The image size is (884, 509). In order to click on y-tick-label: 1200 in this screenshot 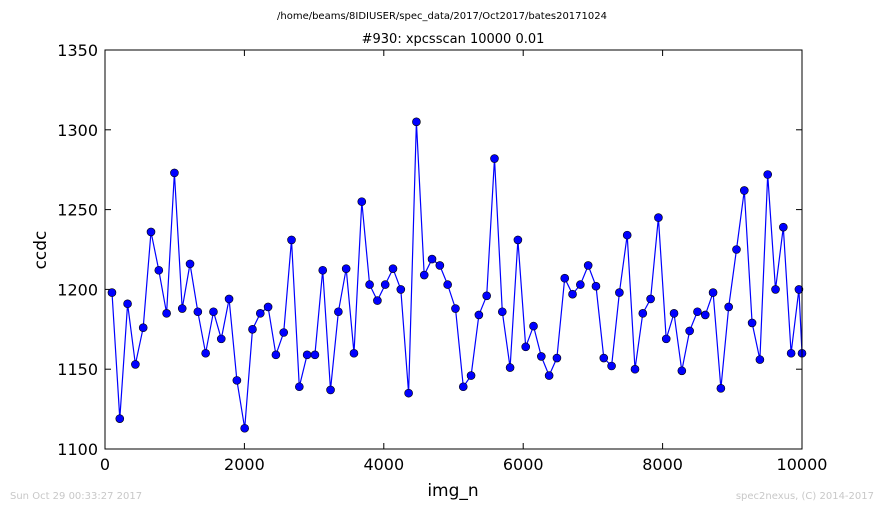, I will do `click(77, 289)`.